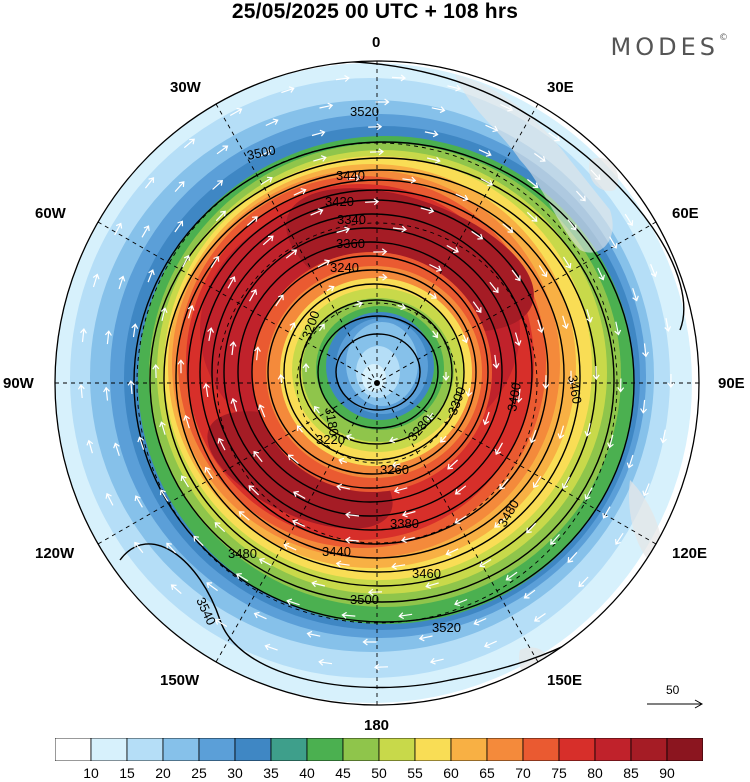  What do you see at coordinates (18, 383) in the screenshot?
I see `lon-label-90w: 90W` at bounding box center [18, 383].